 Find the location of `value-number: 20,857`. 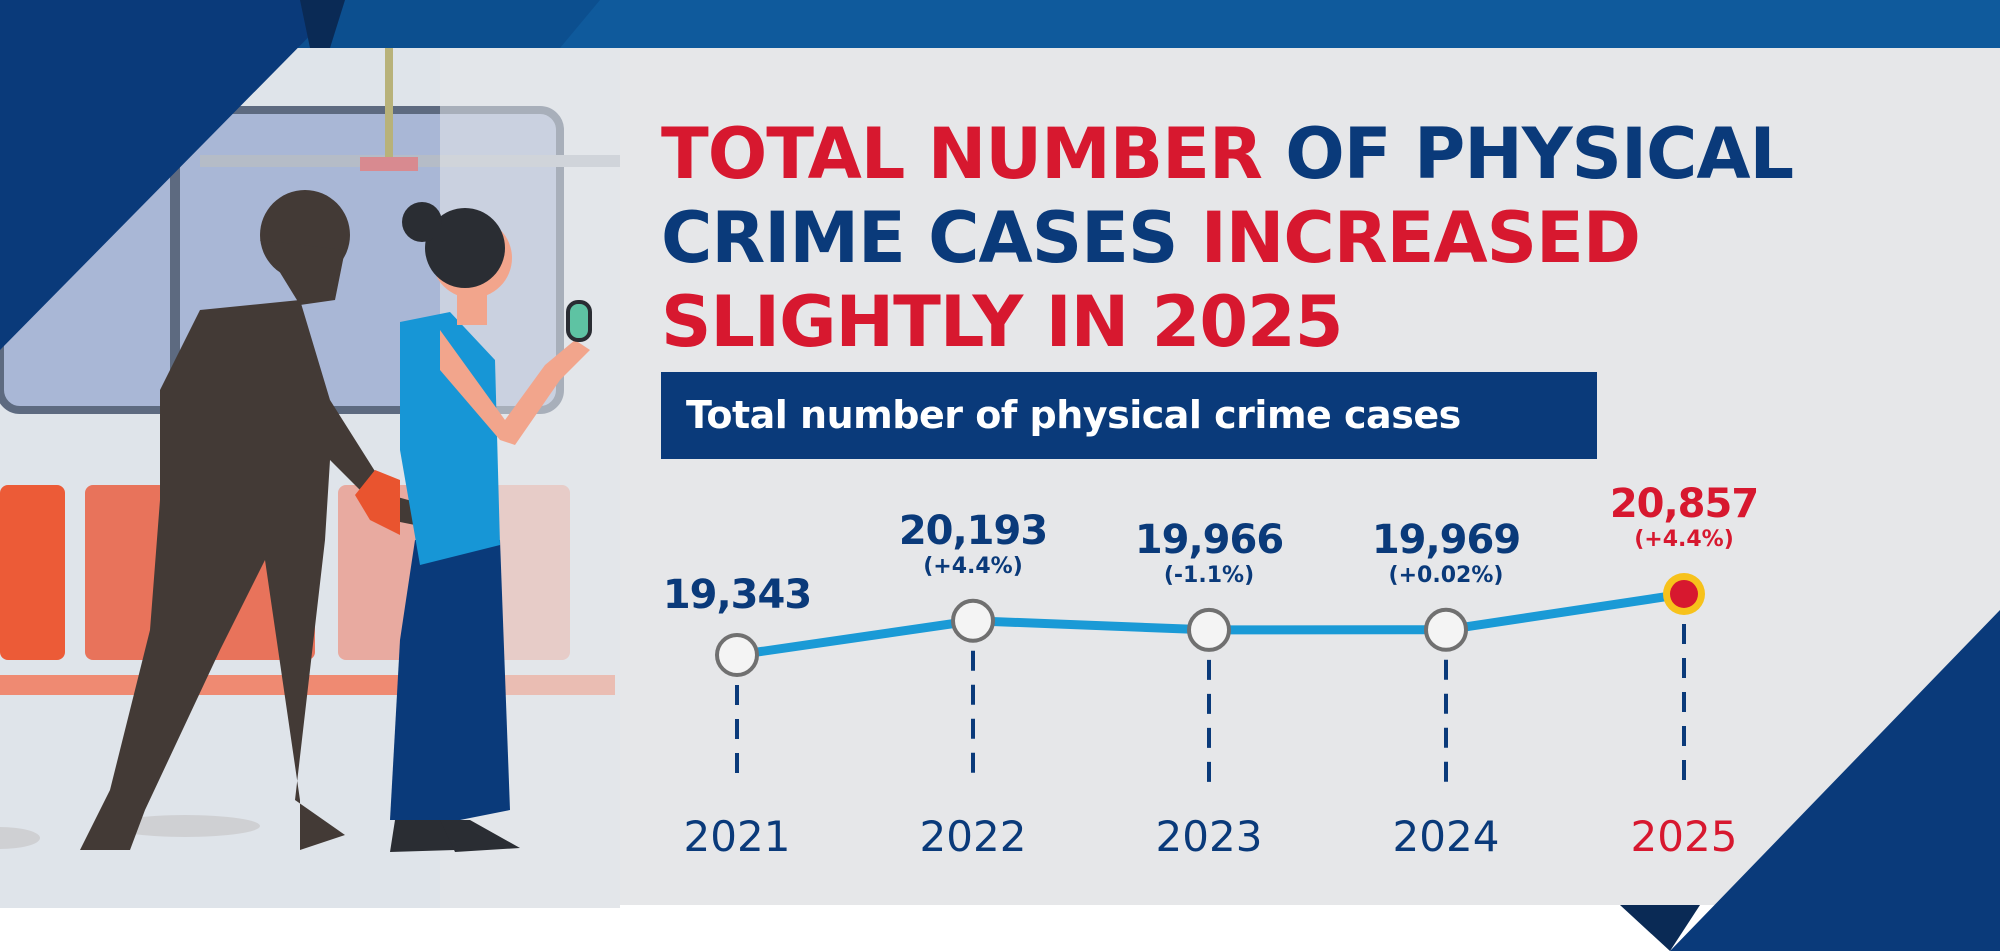

value-number: 20,857 is located at coordinates (1684, 503).